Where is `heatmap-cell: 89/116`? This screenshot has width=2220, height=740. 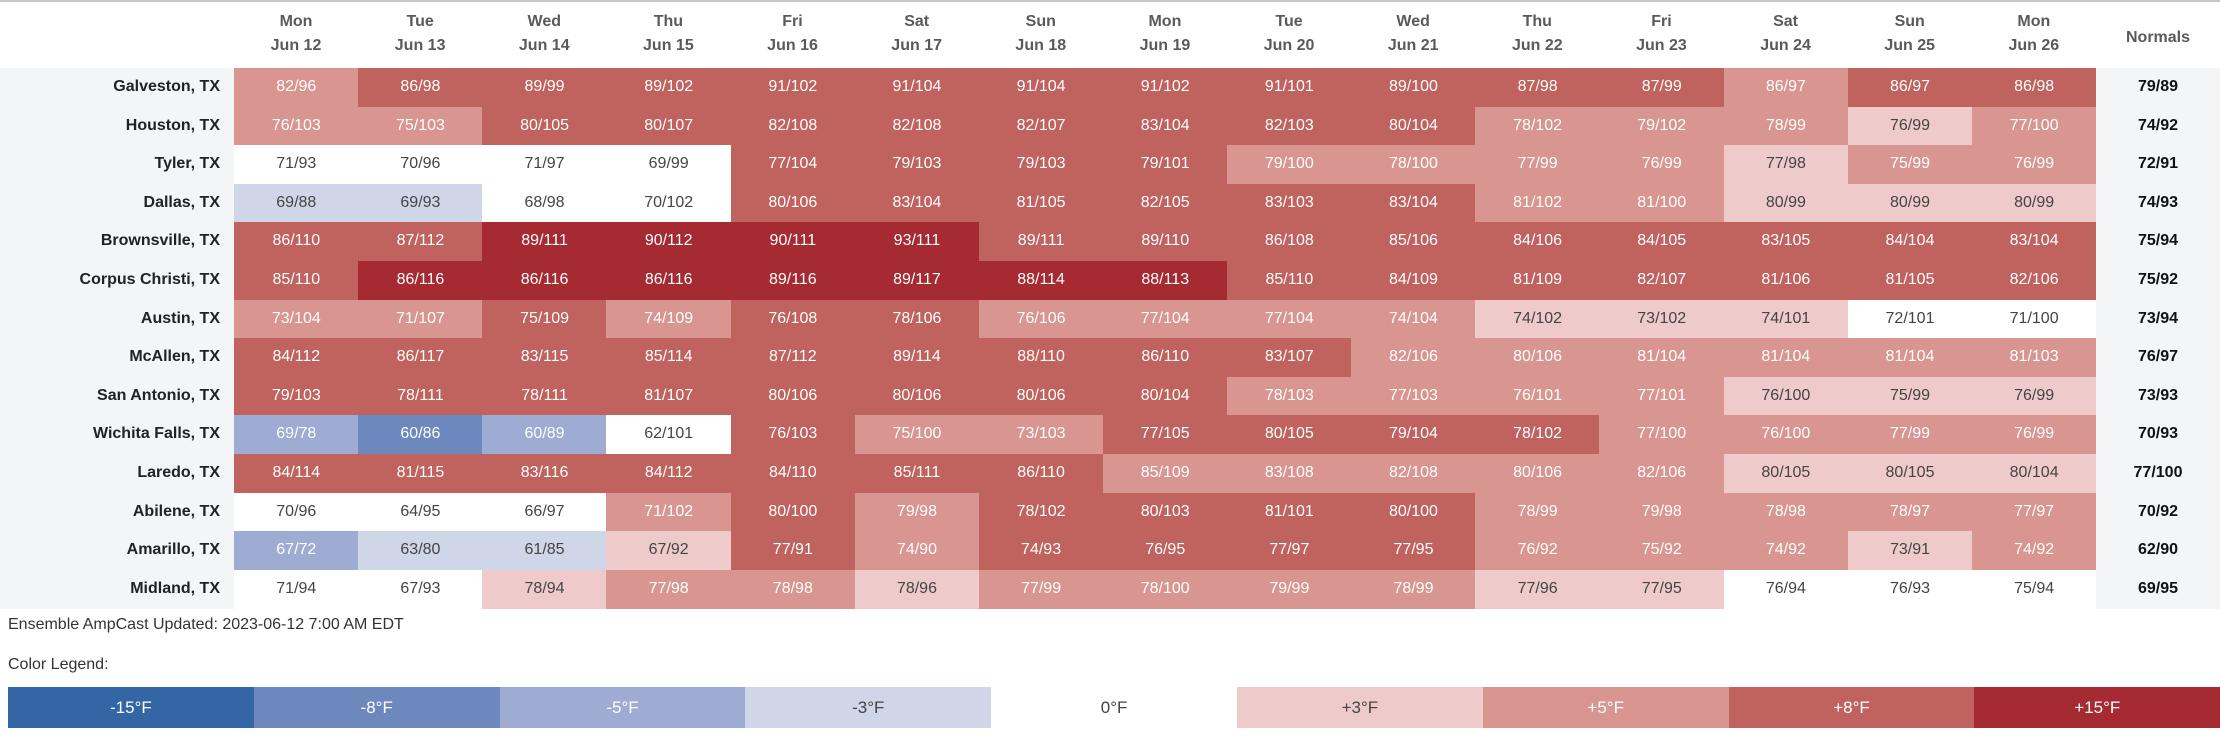 heatmap-cell: 89/116 is located at coordinates (793, 281).